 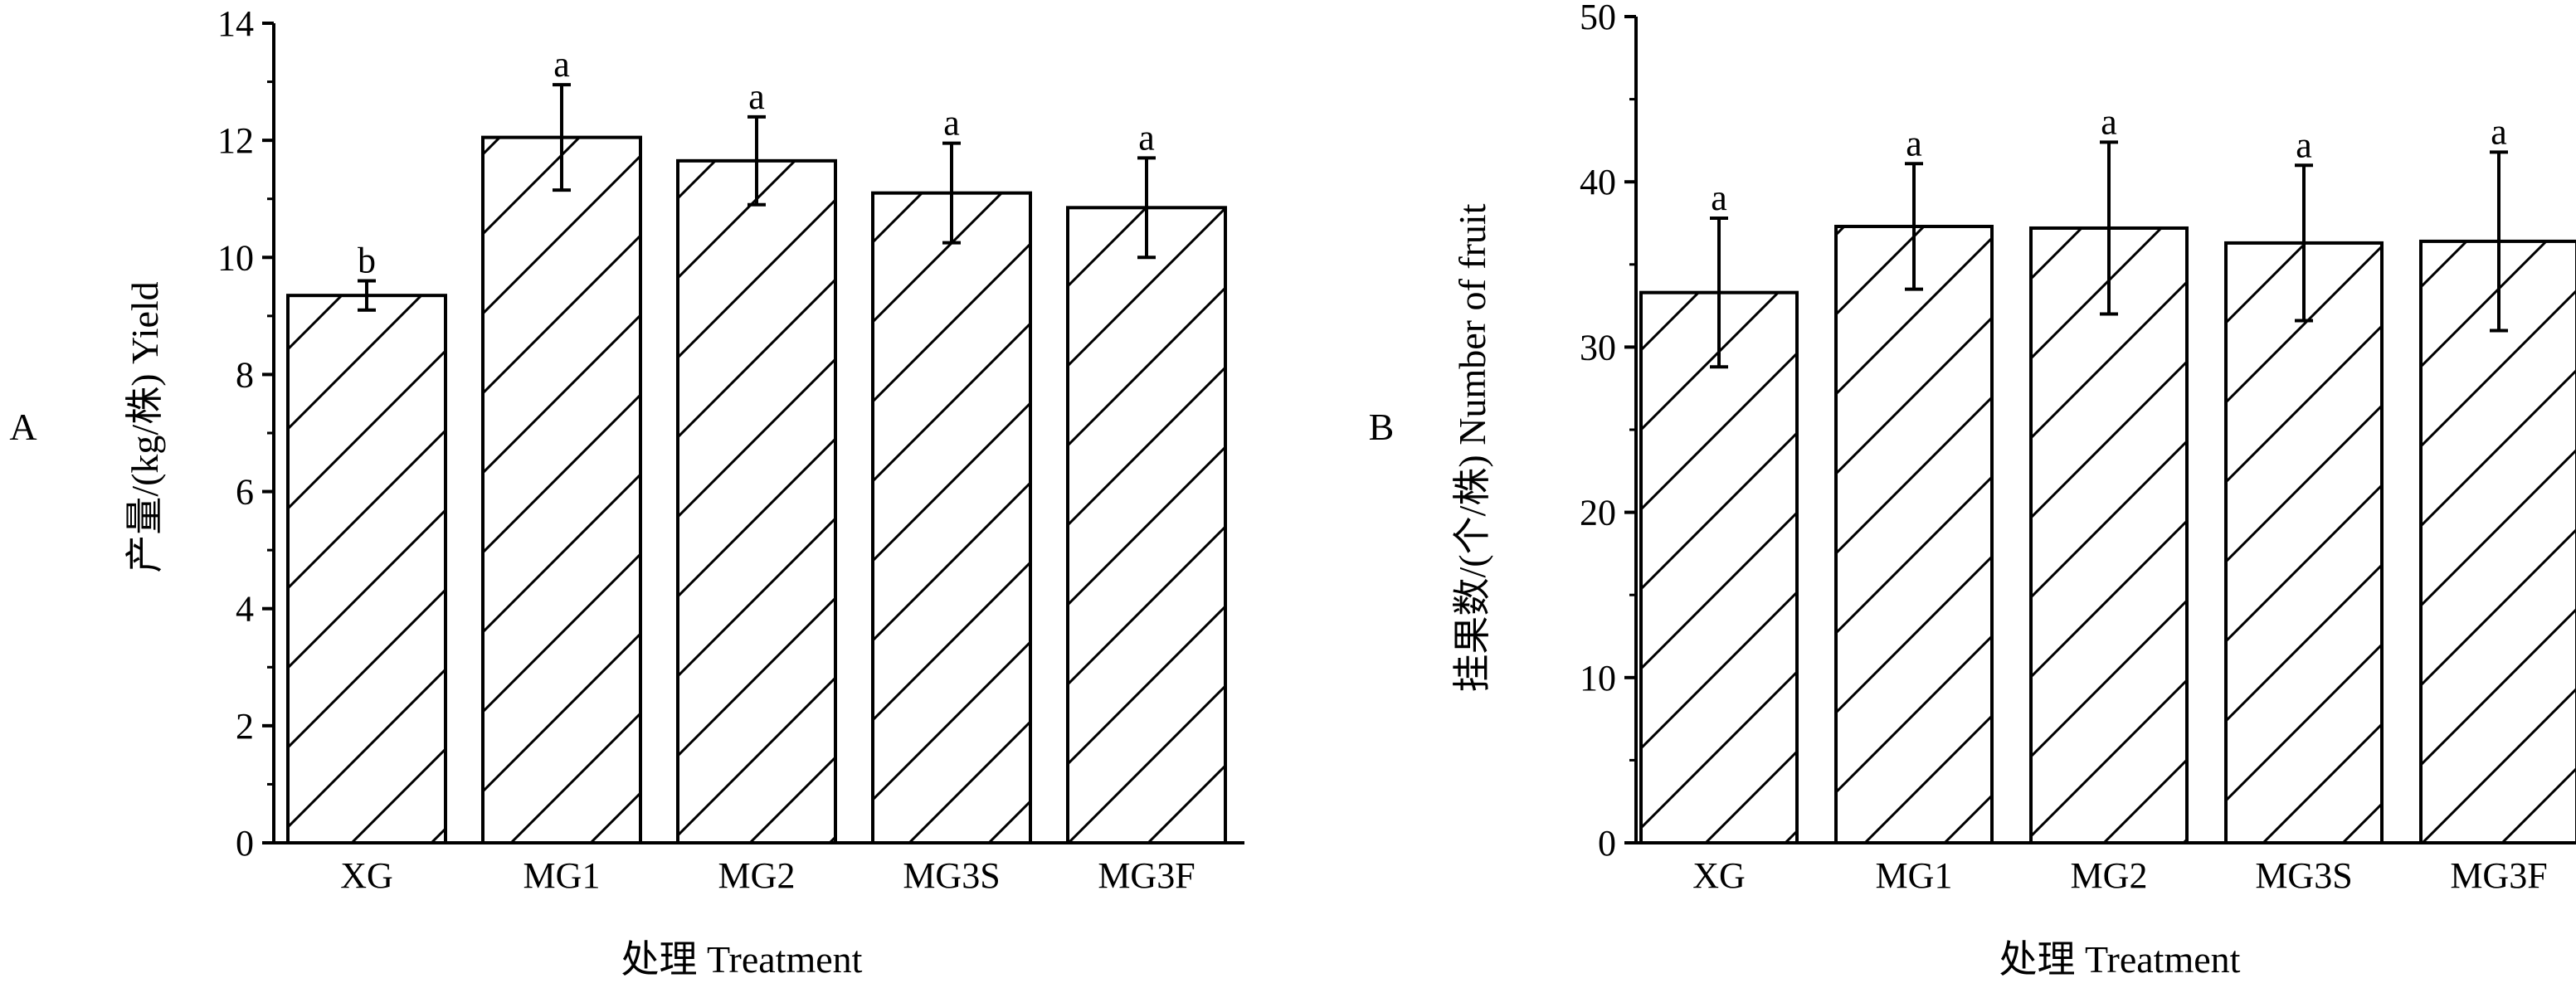 What do you see at coordinates (1598, 18) in the screenshot?
I see `y-tick-label: 50` at bounding box center [1598, 18].